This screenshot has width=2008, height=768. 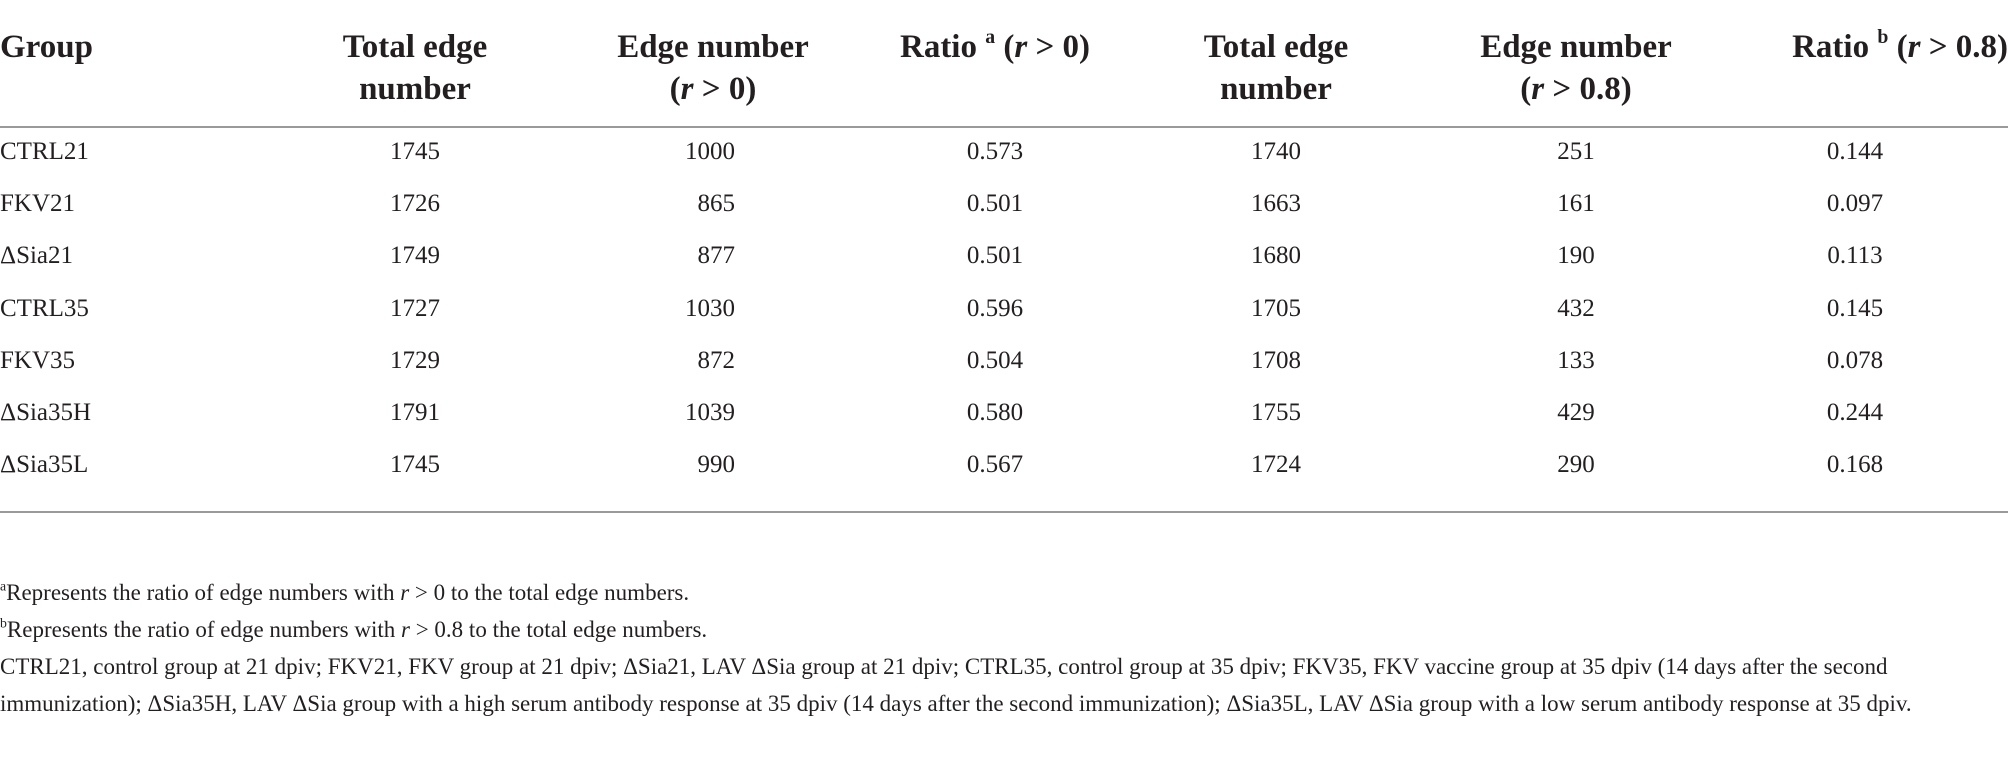 I want to click on cell-value: 0.567, so click(x=995, y=465).